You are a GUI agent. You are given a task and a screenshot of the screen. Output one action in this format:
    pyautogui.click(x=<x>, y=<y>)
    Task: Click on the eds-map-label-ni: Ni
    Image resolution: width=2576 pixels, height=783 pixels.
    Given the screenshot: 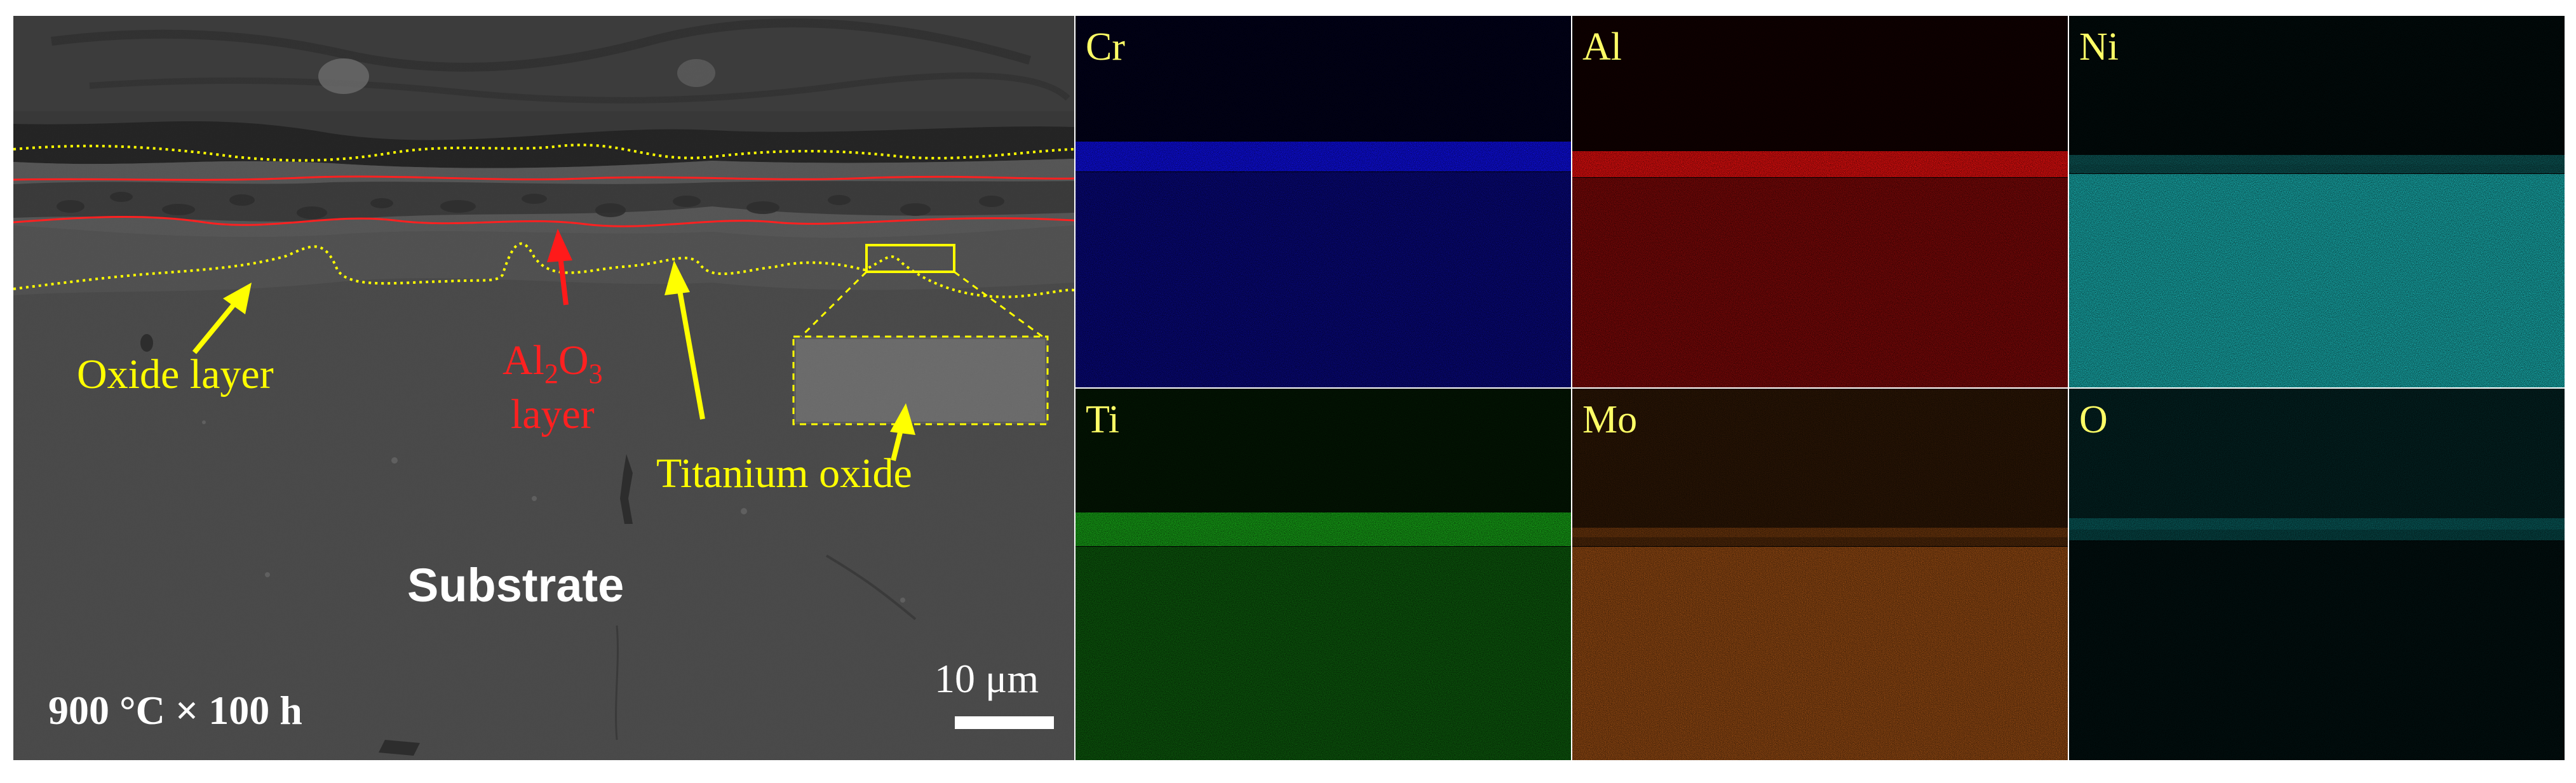 What is the action you would take?
    pyautogui.click(x=2099, y=47)
    